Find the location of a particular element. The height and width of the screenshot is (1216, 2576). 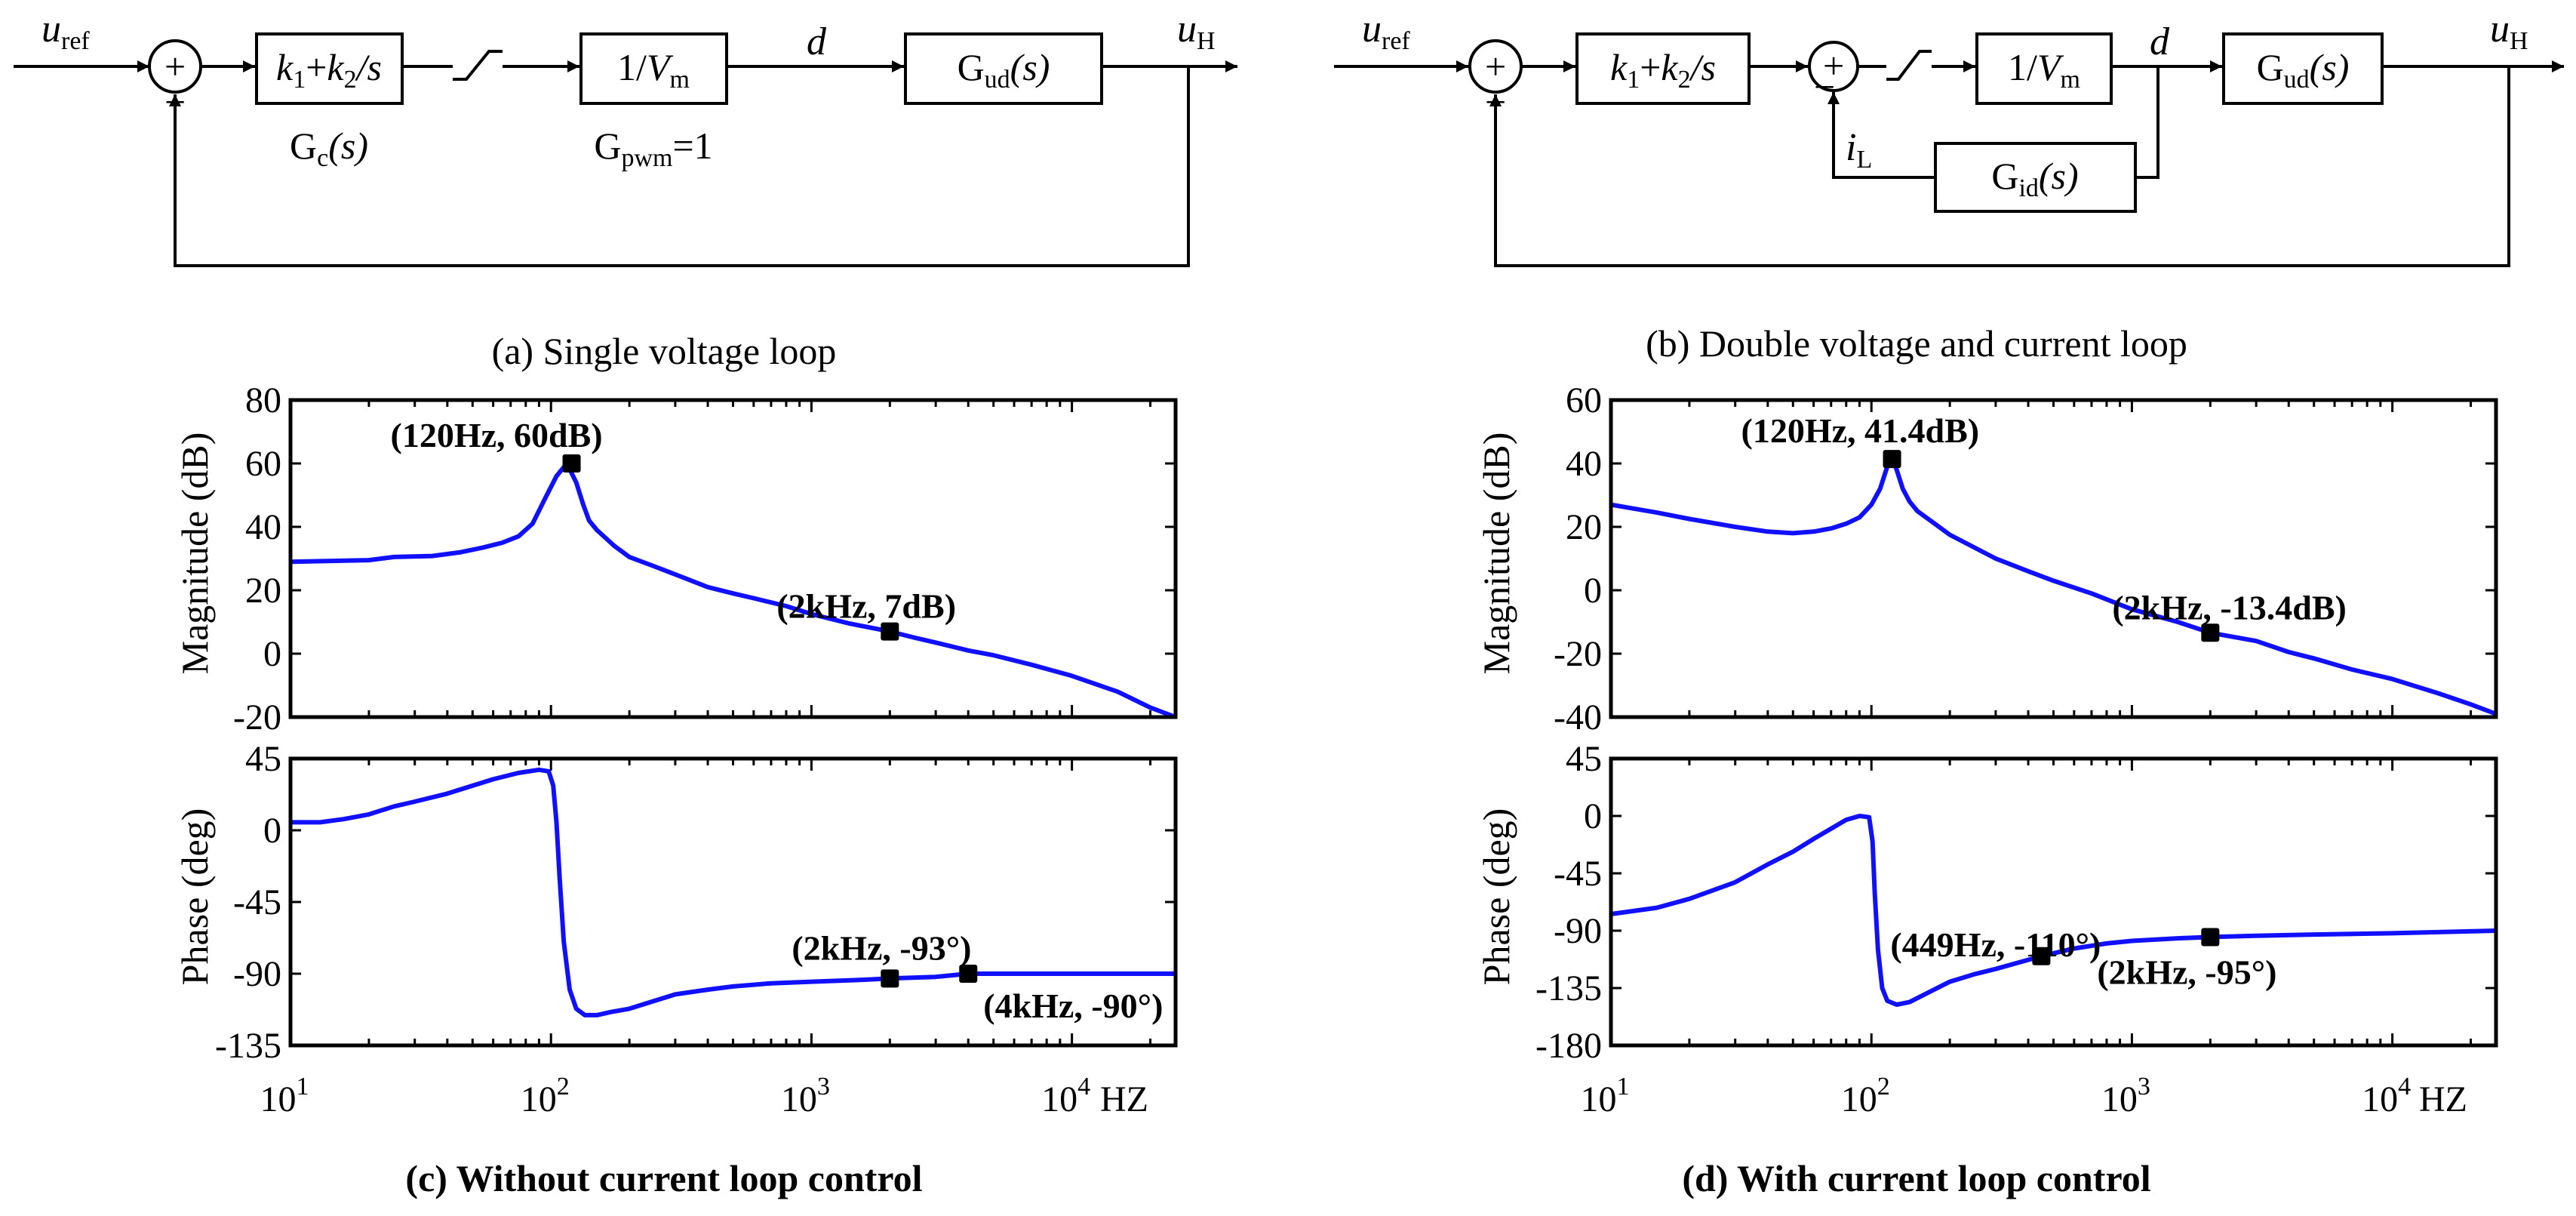

chart-c-mag-ytick-label: 40 is located at coordinates (263, 527).